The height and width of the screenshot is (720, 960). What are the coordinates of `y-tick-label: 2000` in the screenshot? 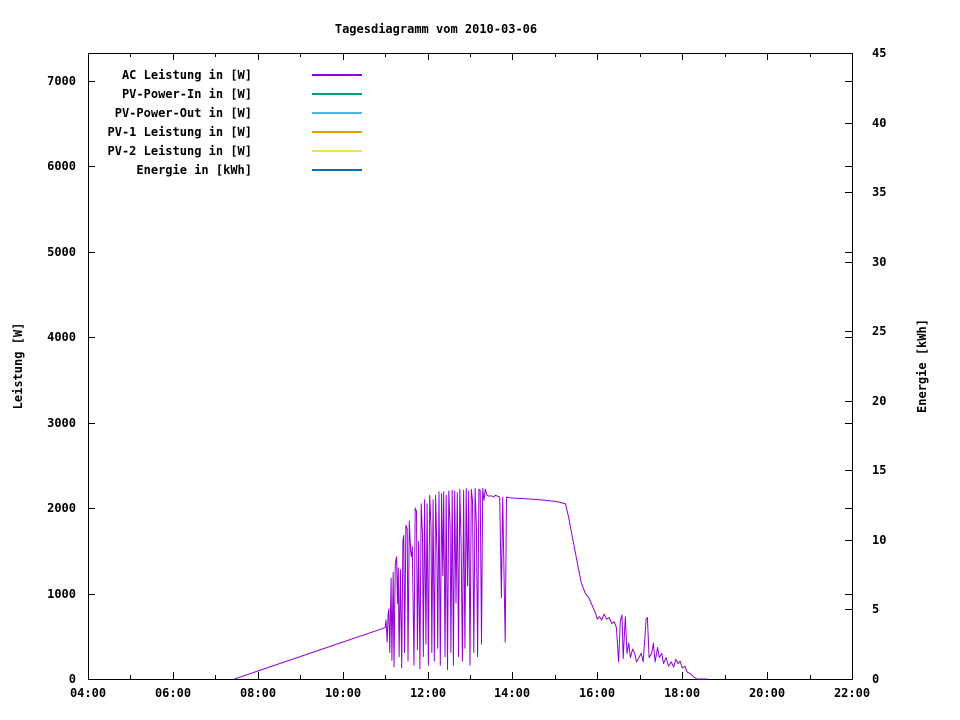 It's located at (61, 508).